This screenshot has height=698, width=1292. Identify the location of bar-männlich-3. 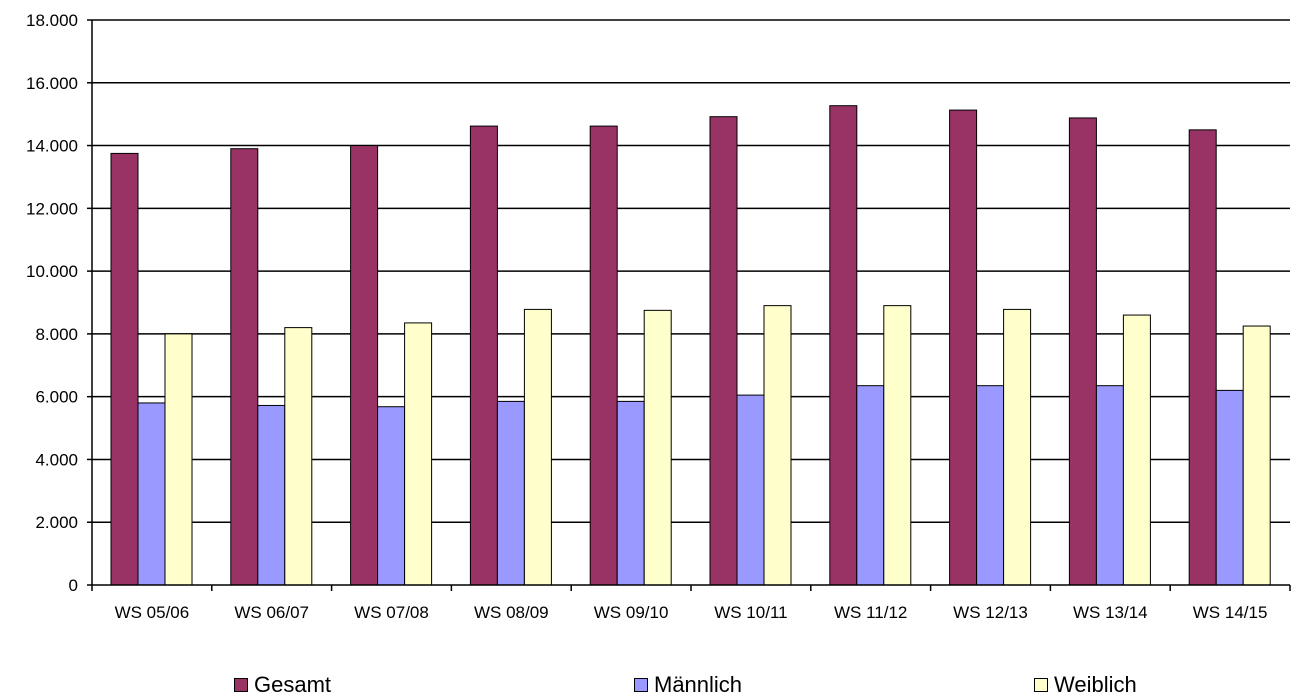
(391, 496).